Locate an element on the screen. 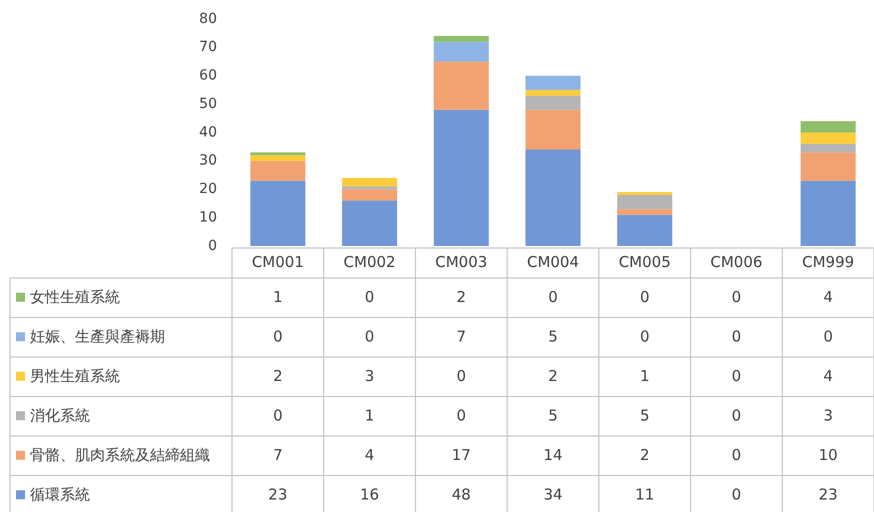 This screenshot has height=512, width=874. x-tick-label: CM999 is located at coordinates (828, 262).